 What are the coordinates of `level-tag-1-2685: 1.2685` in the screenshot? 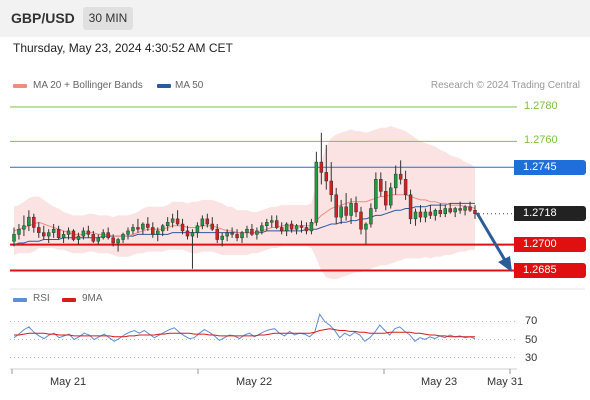 It's located at (550, 270).